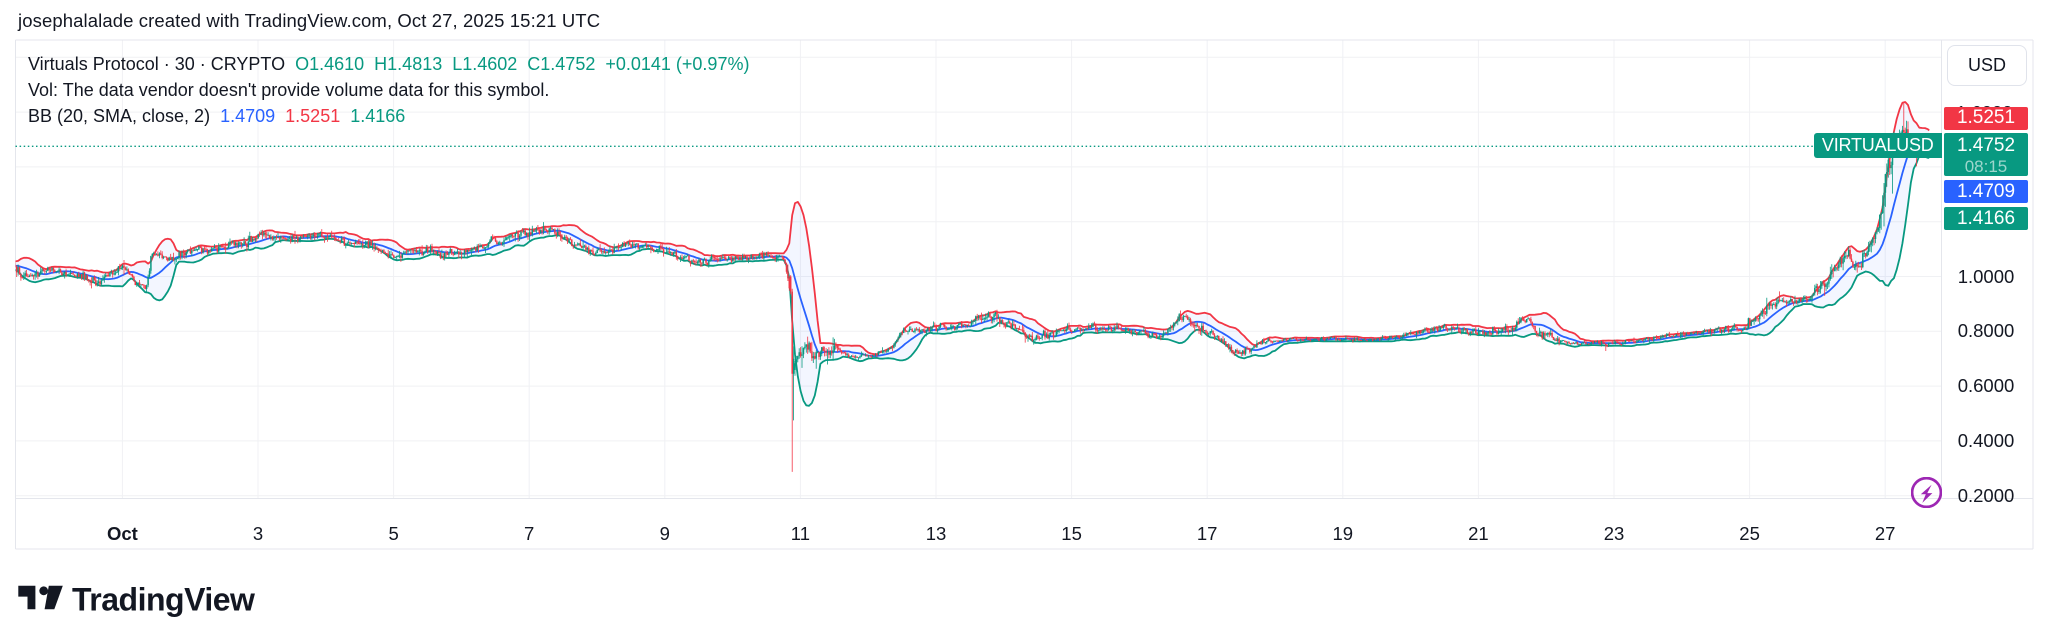  I want to click on svg-text: TradingView, so click(163, 601).